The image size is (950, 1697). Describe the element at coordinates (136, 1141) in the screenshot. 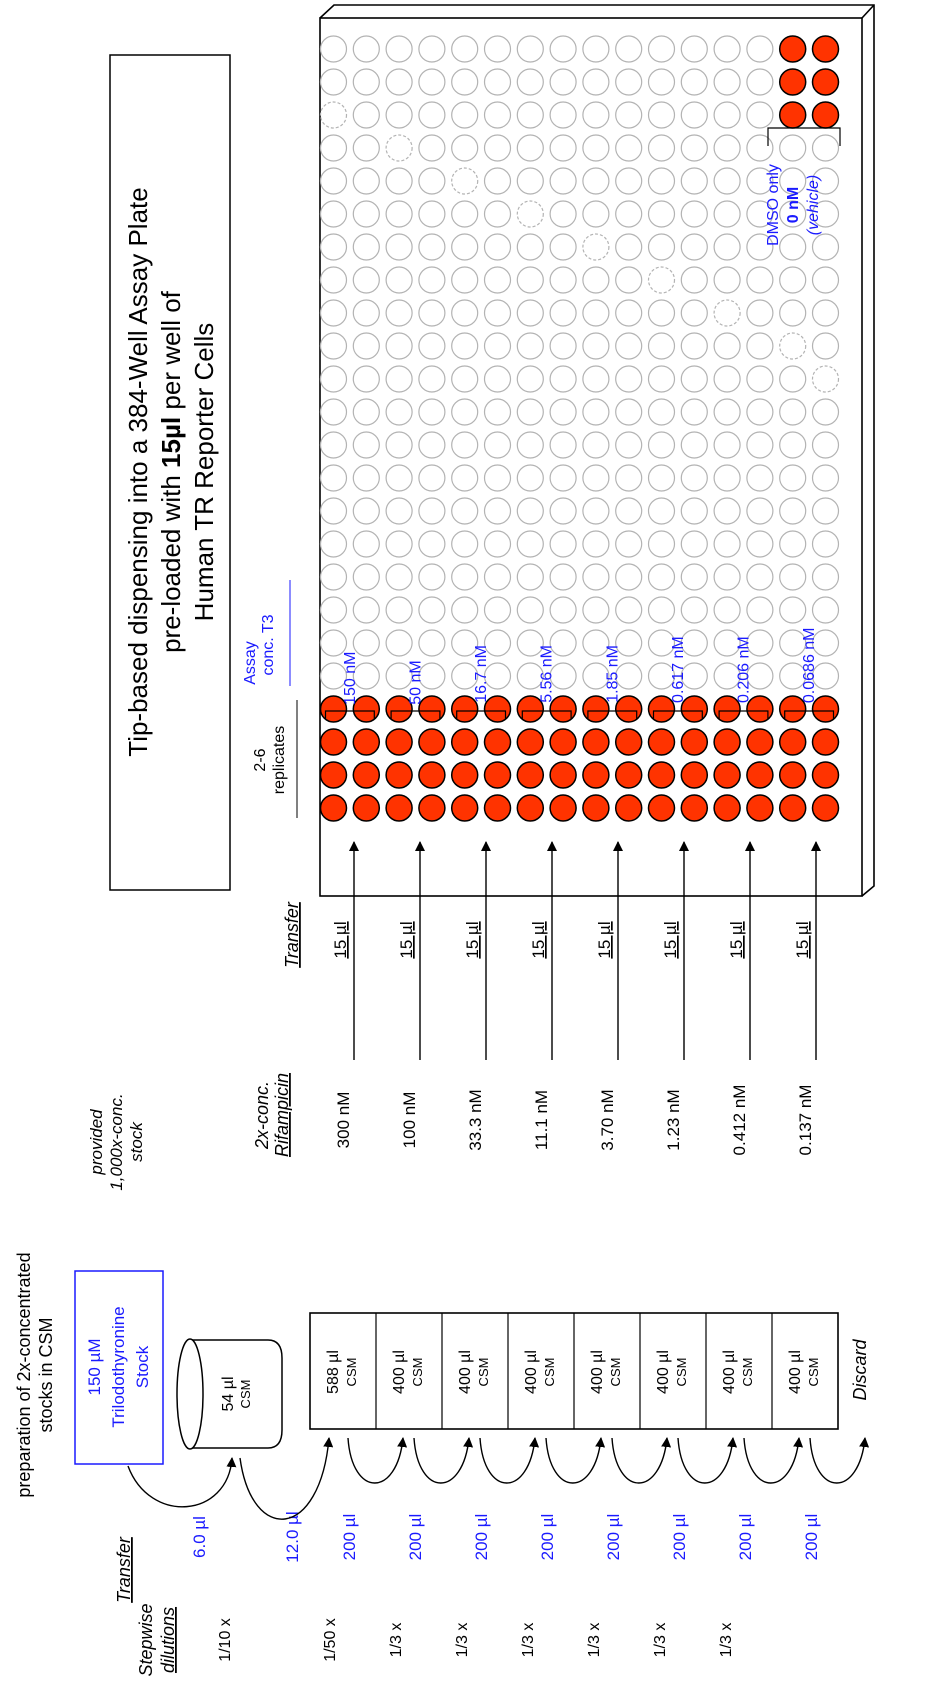

I see `provided-line-3: stock` at that location.